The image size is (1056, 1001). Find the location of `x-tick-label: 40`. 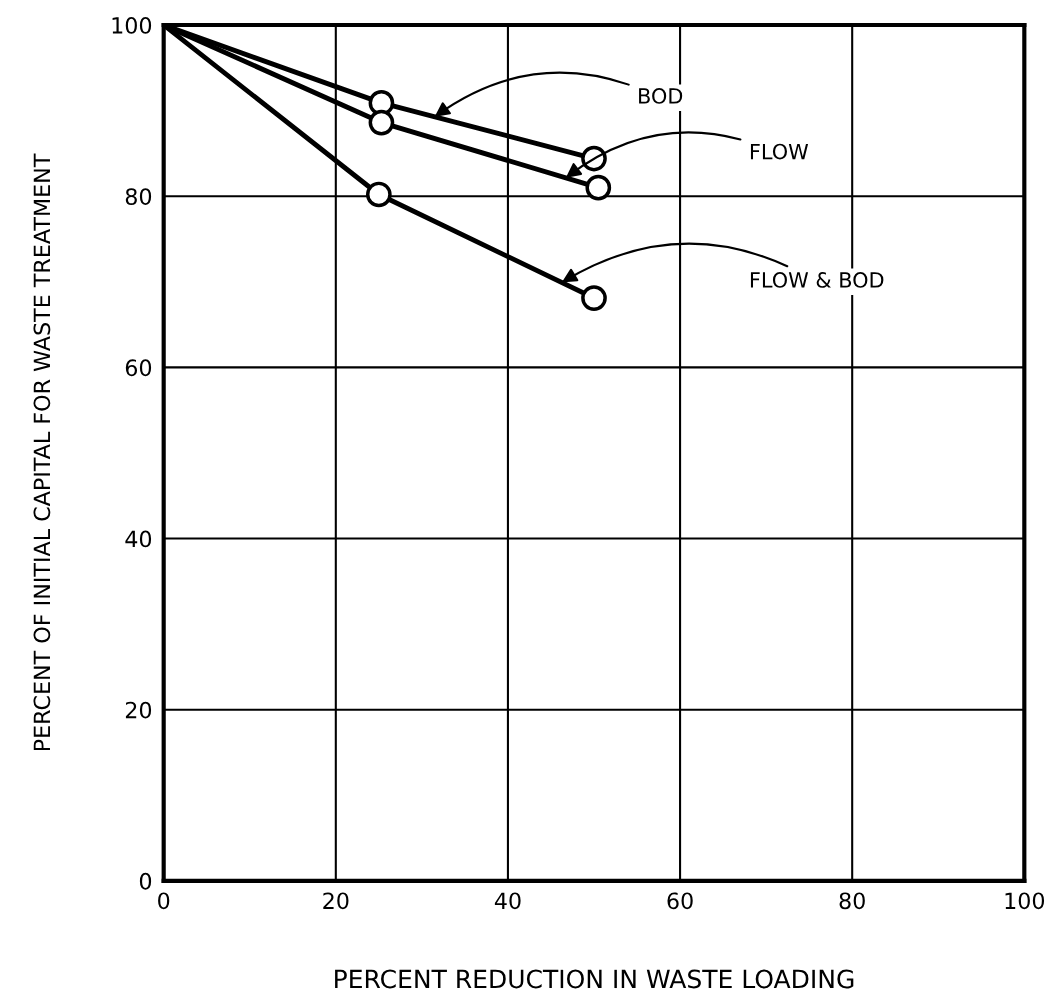

x-tick-label: 40 is located at coordinates (507, 901).